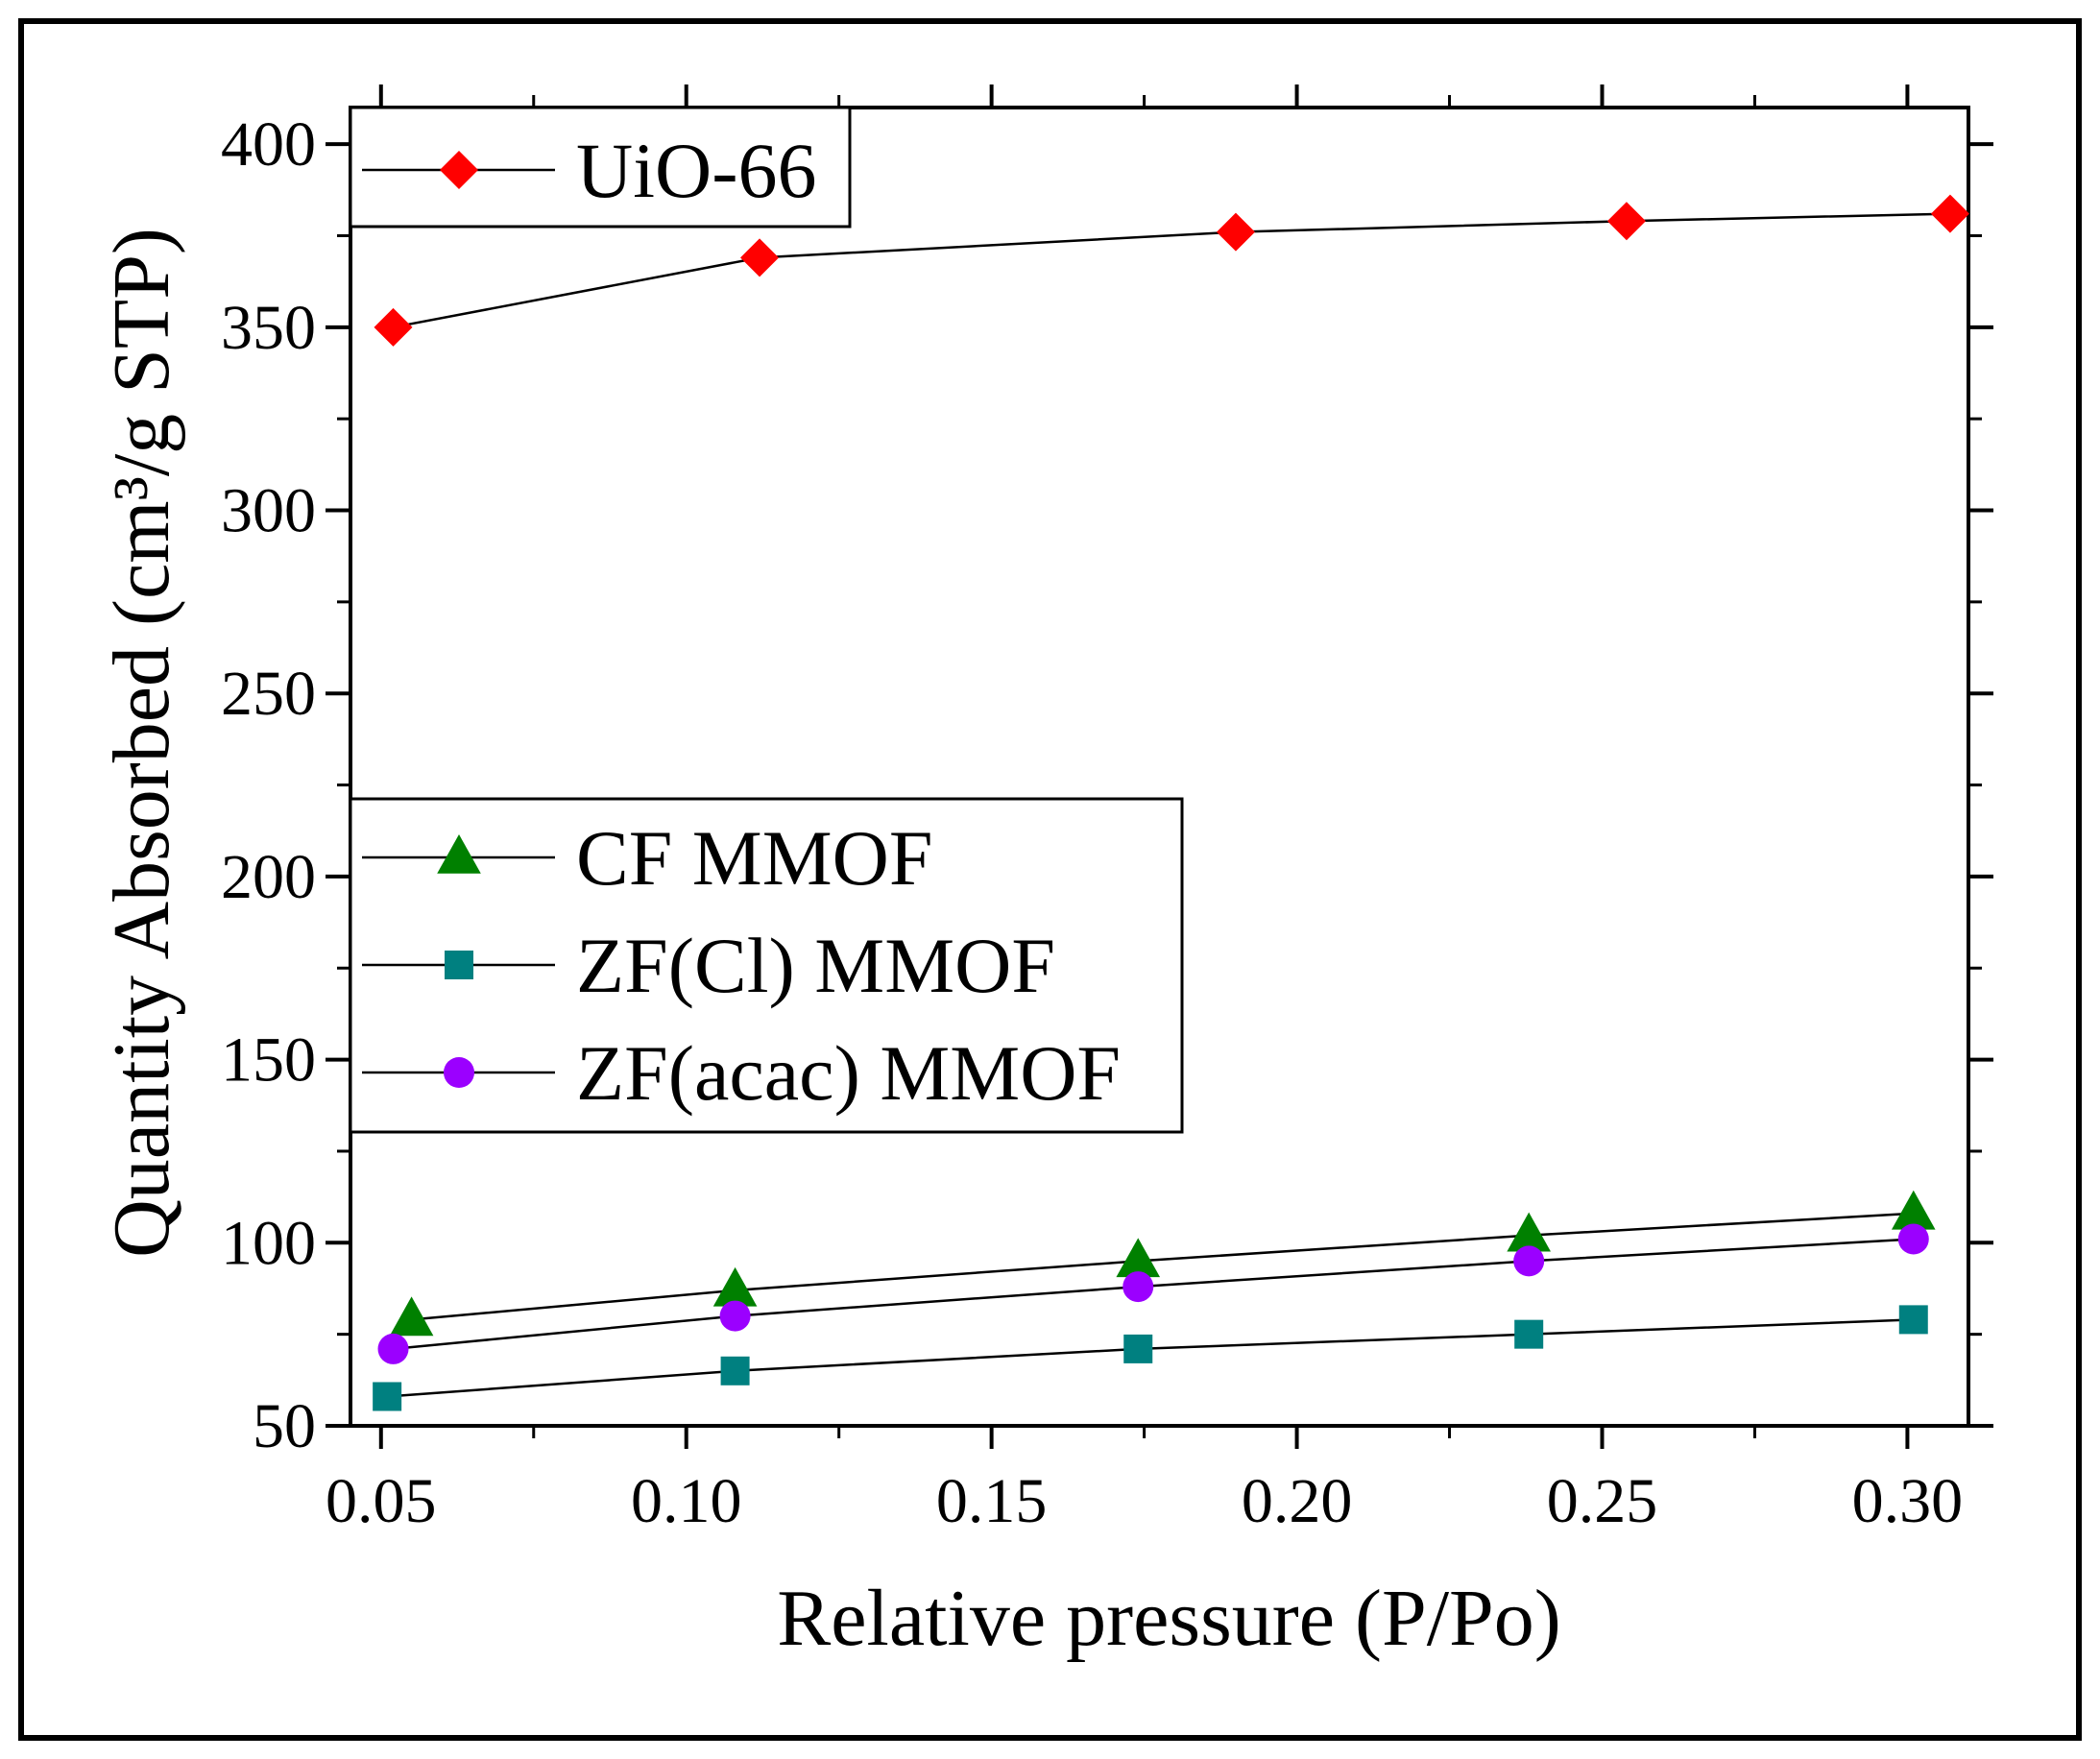  What do you see at coordinates (848, 1073) in the screenshot?
I see `legend-label: ZF(acac) MMOF` at bounding box center [848, 1073].